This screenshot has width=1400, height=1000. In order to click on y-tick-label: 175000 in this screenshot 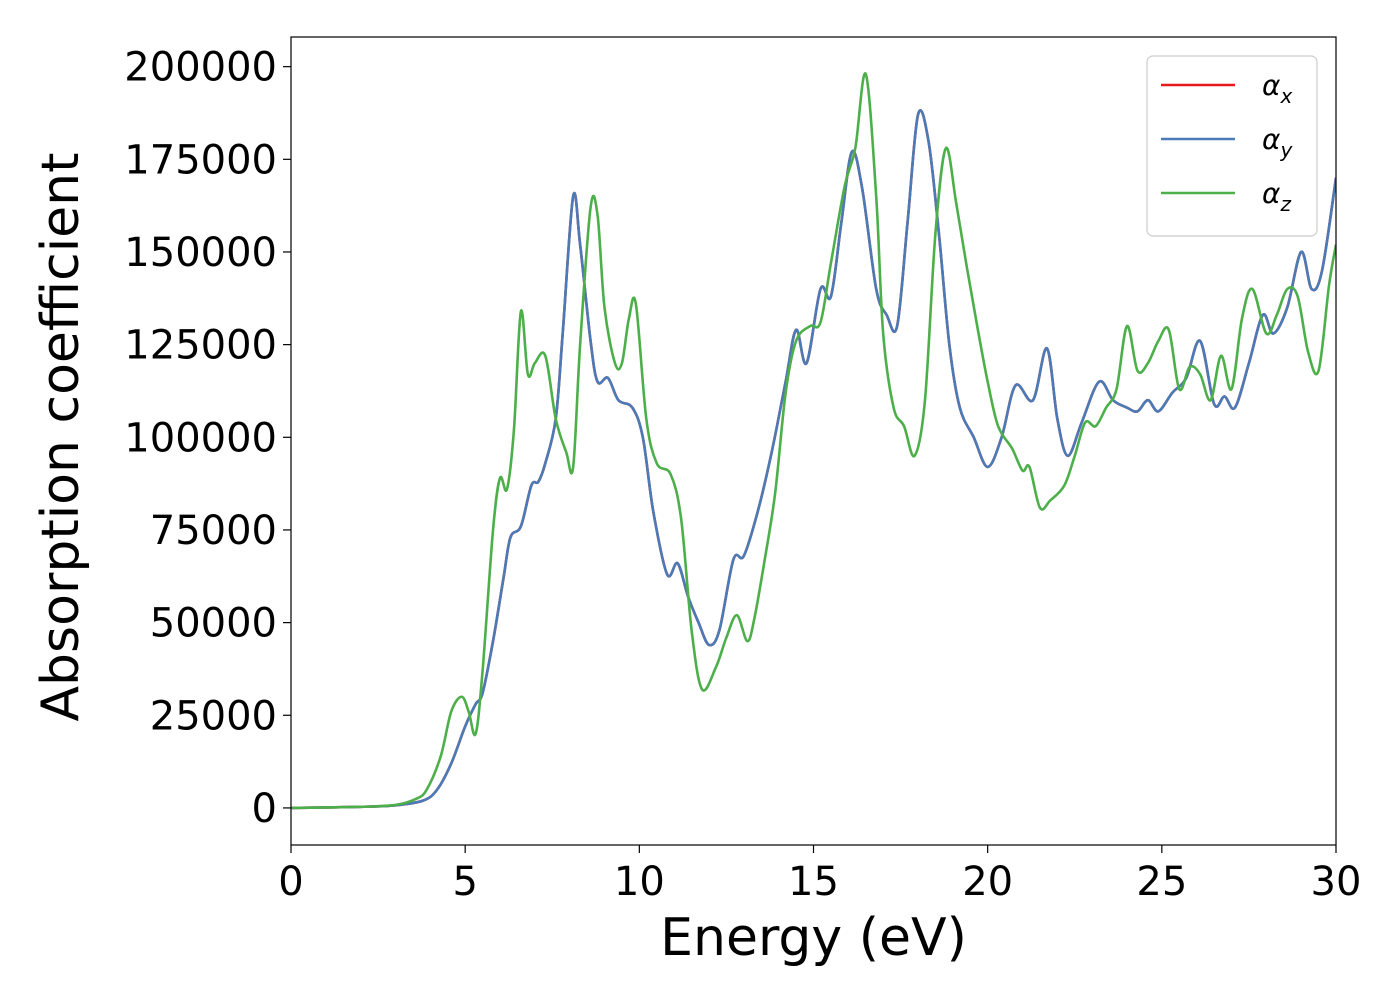, I will do `click(200, 160)`.